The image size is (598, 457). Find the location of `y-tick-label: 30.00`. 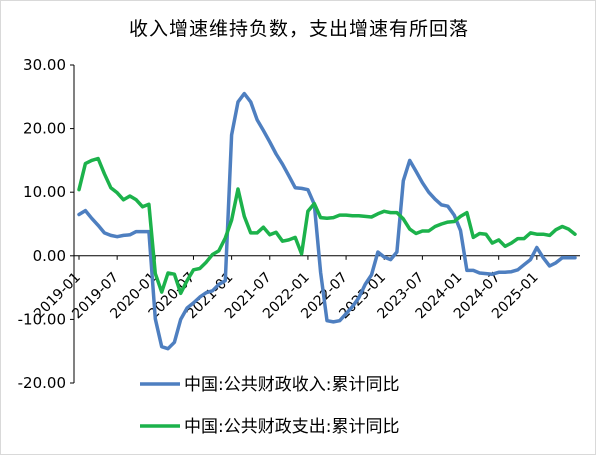

y-tick-label: 30.00 is located at coordinates (44, 65).